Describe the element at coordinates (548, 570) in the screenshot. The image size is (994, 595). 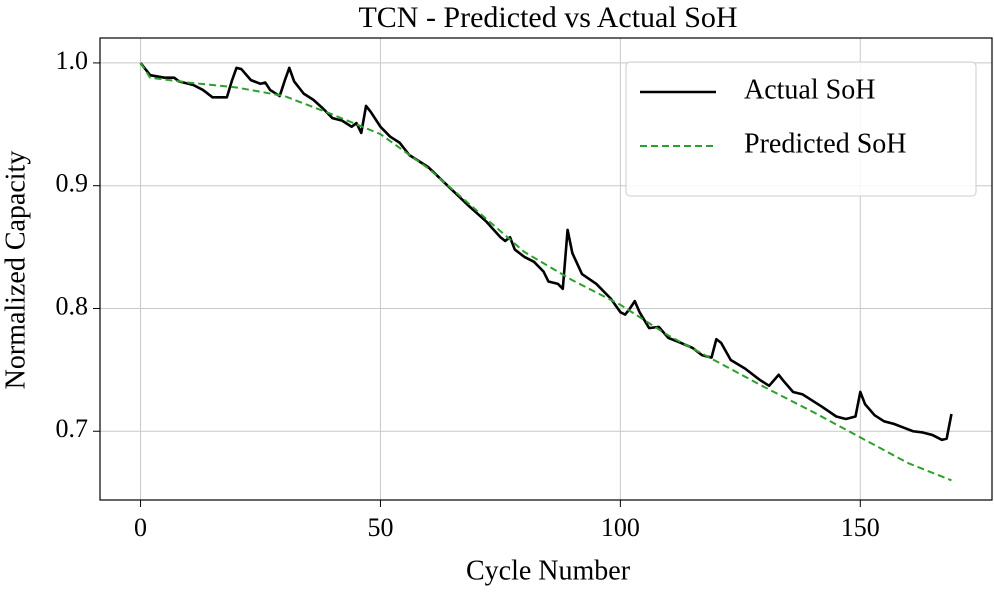
I see `x-axis-label: Cycle Number` at that location.